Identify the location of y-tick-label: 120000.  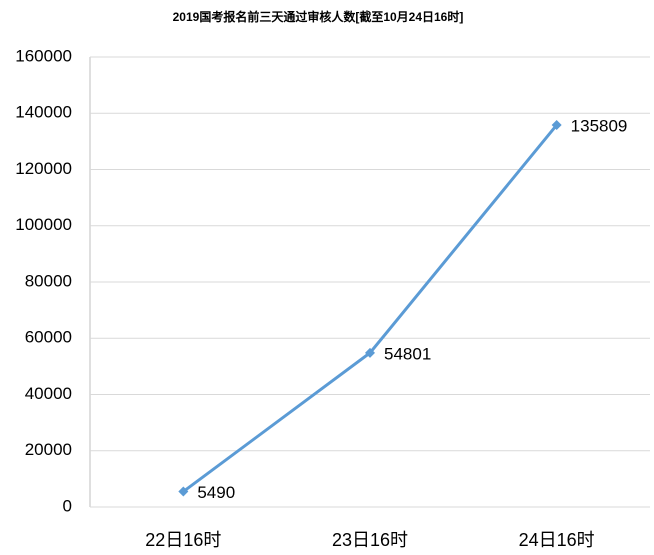
(43, 168).